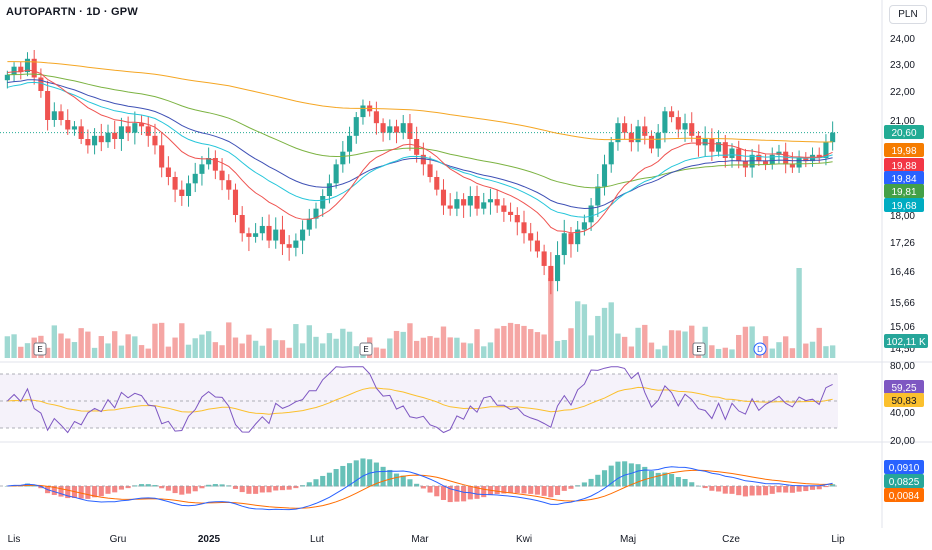 This screenshot has height=550, width=932. I want to click on currency-button: PLN, so click(908, 14).